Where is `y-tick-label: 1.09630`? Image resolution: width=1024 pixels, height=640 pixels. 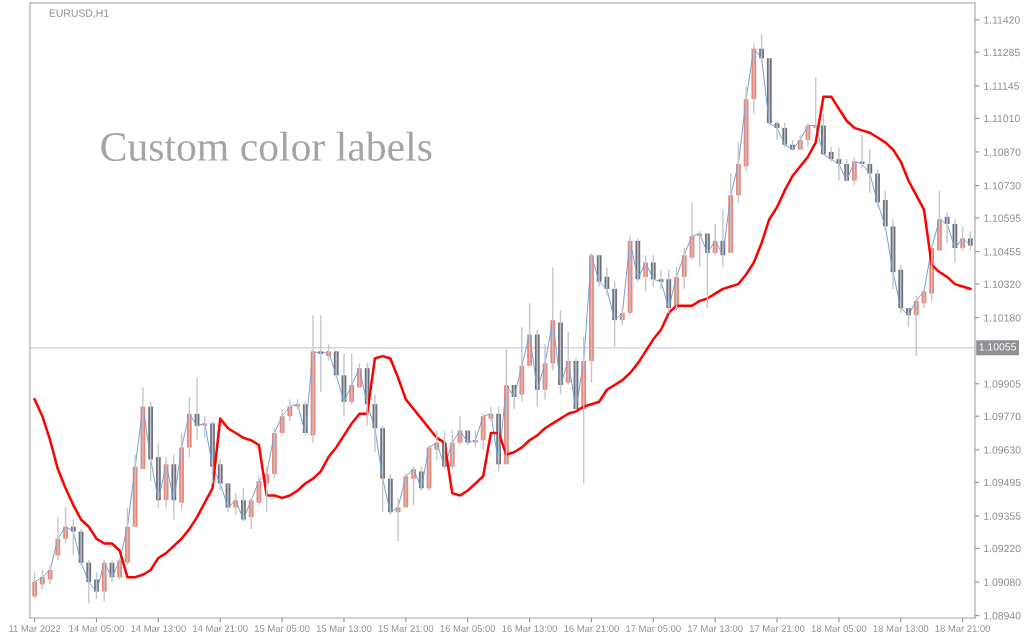 y-tick-label: 1.09630 is located at coordinates (1002, 450).